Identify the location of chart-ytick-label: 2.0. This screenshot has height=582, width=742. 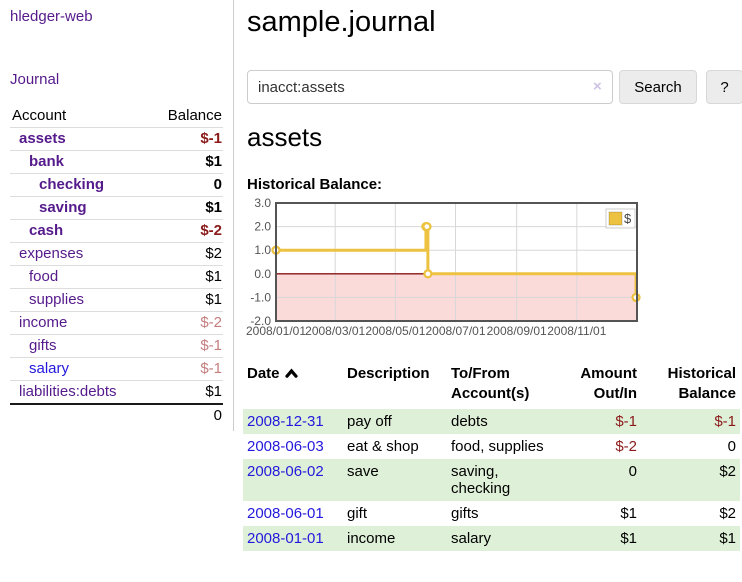
(262, 227).